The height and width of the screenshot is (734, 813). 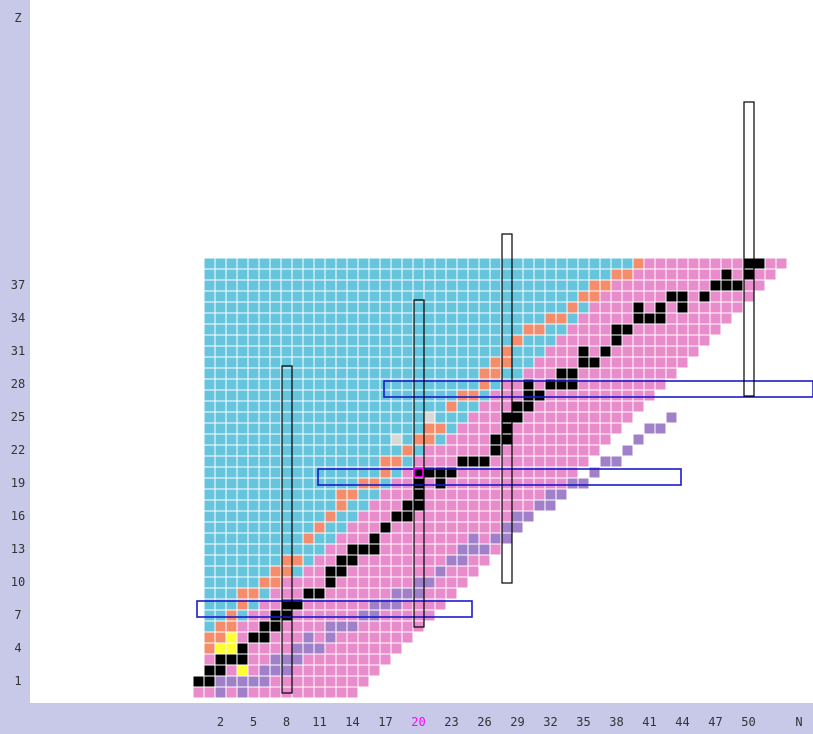 I want to click on x-tick-label: 32, so click(x=550, y=722).